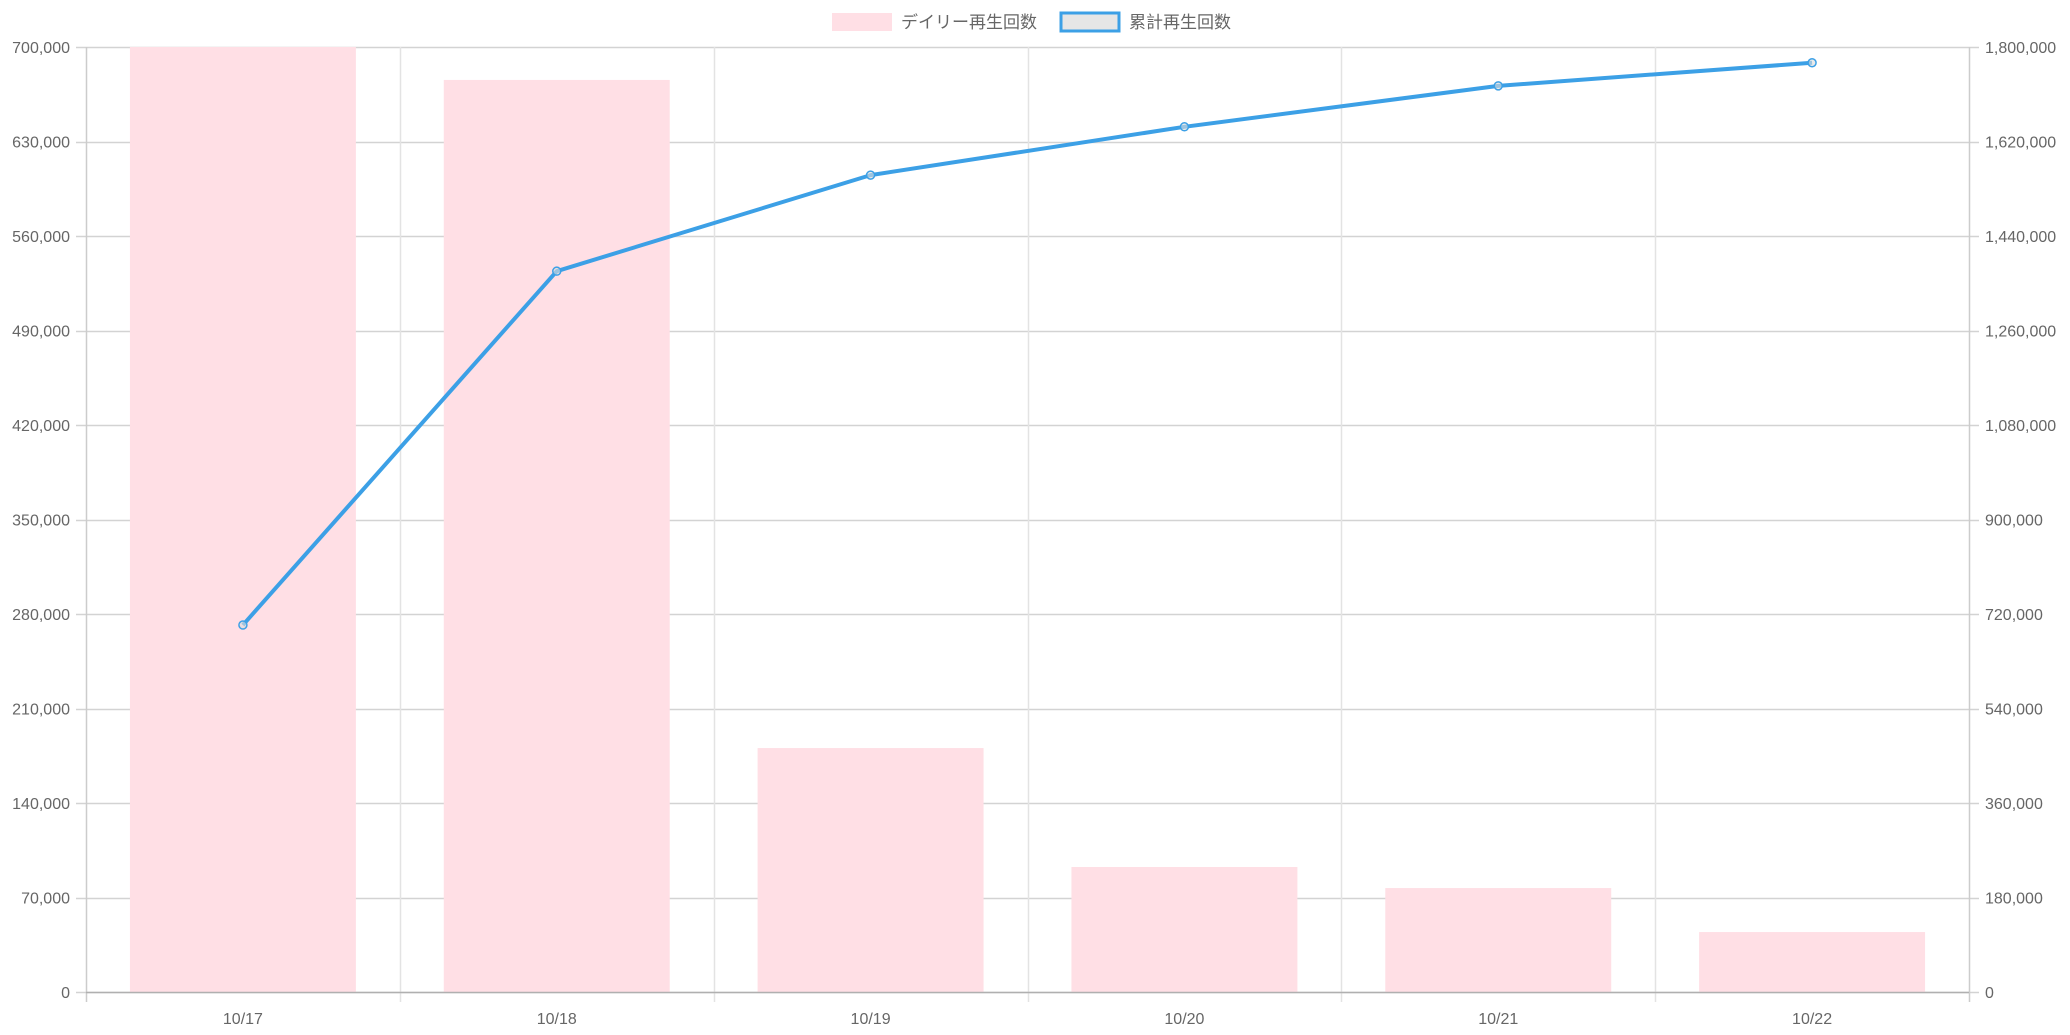  I want to click on legend: デイリー再生回数 累計再生回数, so click(1031, 22).